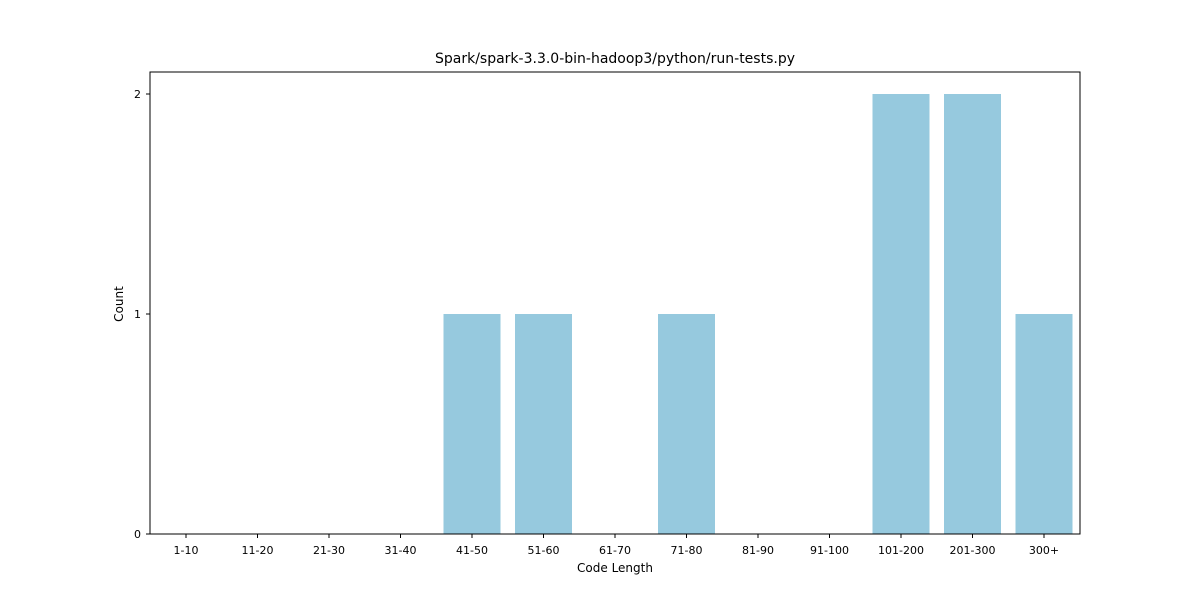 This screenshot has width=1200, height=600. What do you see at coordinates (137, 94) in the screenshot?
I see `y-tick-label: 2` at bounding box center [137, 94].